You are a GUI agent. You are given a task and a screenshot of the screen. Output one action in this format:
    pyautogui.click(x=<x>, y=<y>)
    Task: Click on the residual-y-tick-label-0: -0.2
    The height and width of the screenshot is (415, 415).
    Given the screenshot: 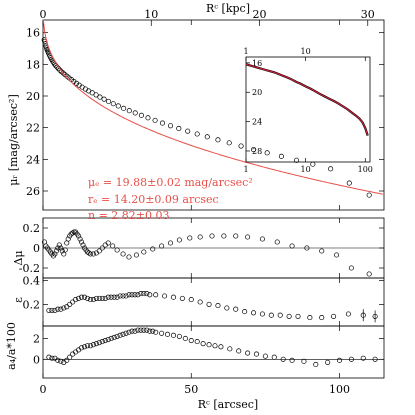 What is the action you would take?
    pyautogui.click(x=29, y=268)
    